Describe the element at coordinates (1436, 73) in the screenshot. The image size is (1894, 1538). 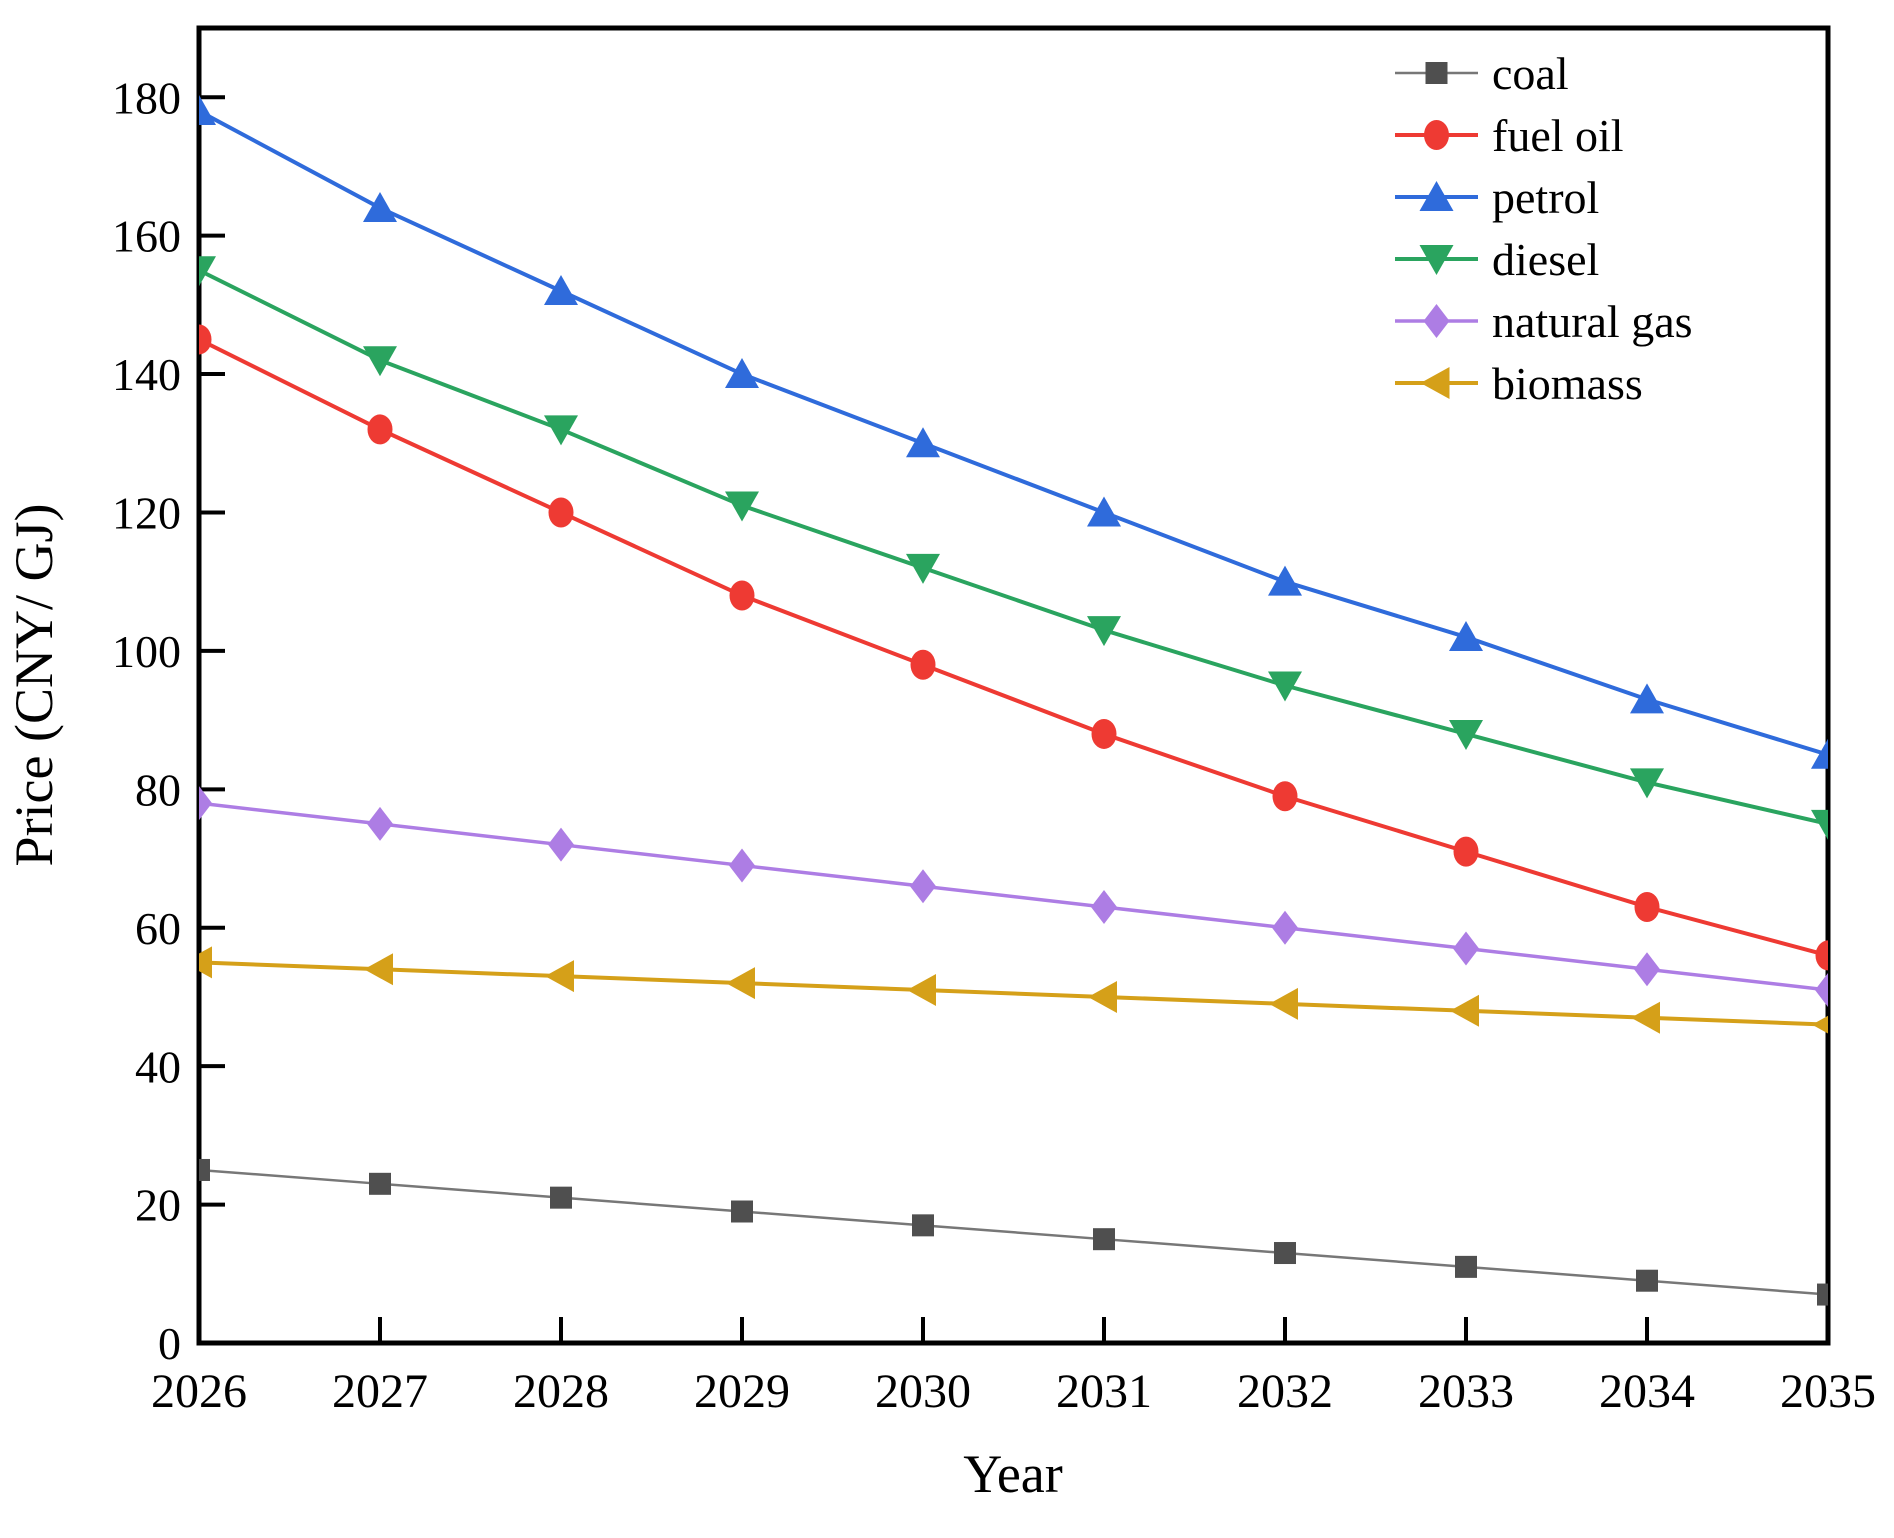
I see `legend-marker-coal` at that location.